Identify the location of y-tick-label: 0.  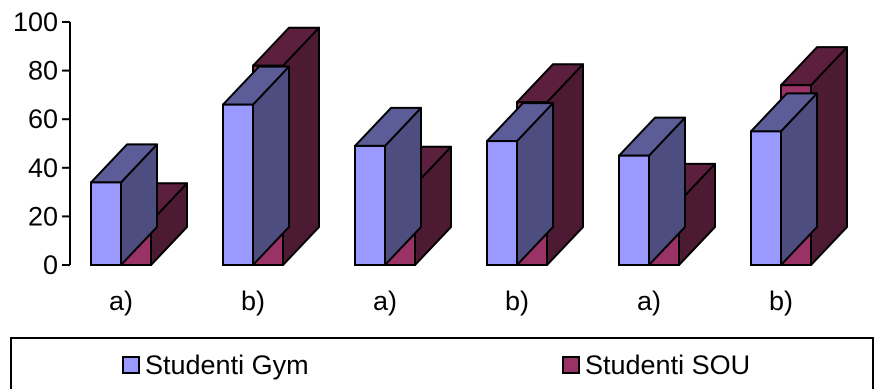
(50, 265).